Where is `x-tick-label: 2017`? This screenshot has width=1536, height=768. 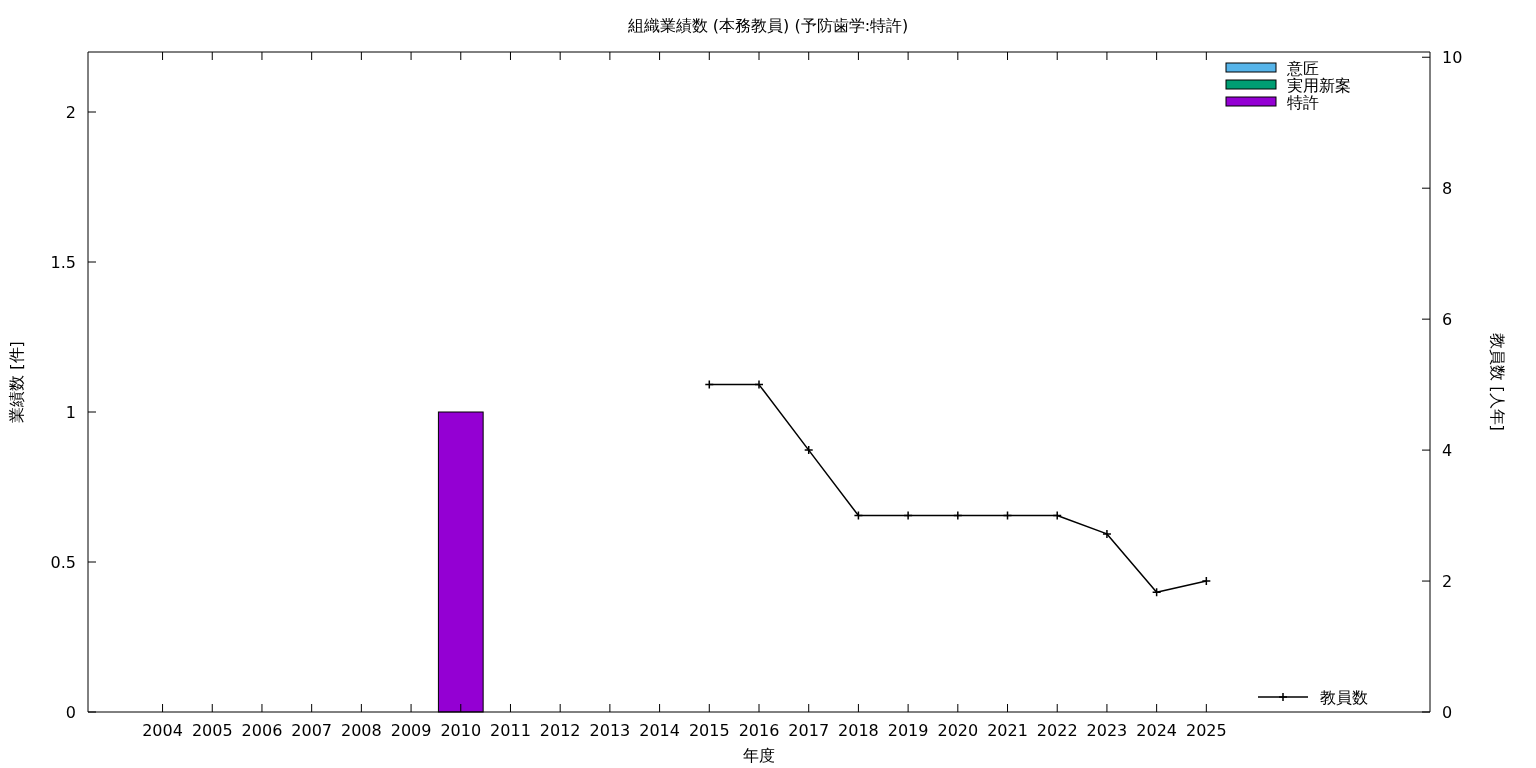 x-tick-label: 2017 is located at coordinates (809, 730).